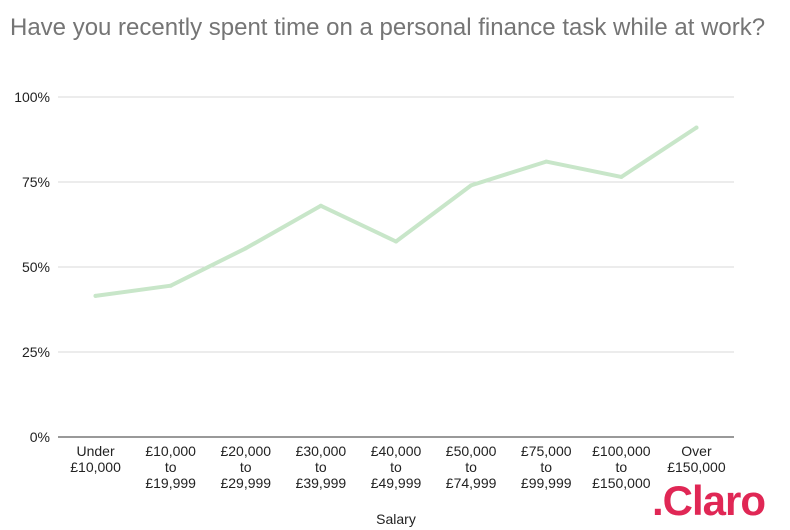 The width and height of the screenshot is (790, 530). I want to click on x-tick-label: £50,000 to £74,999, so click(471, 467).